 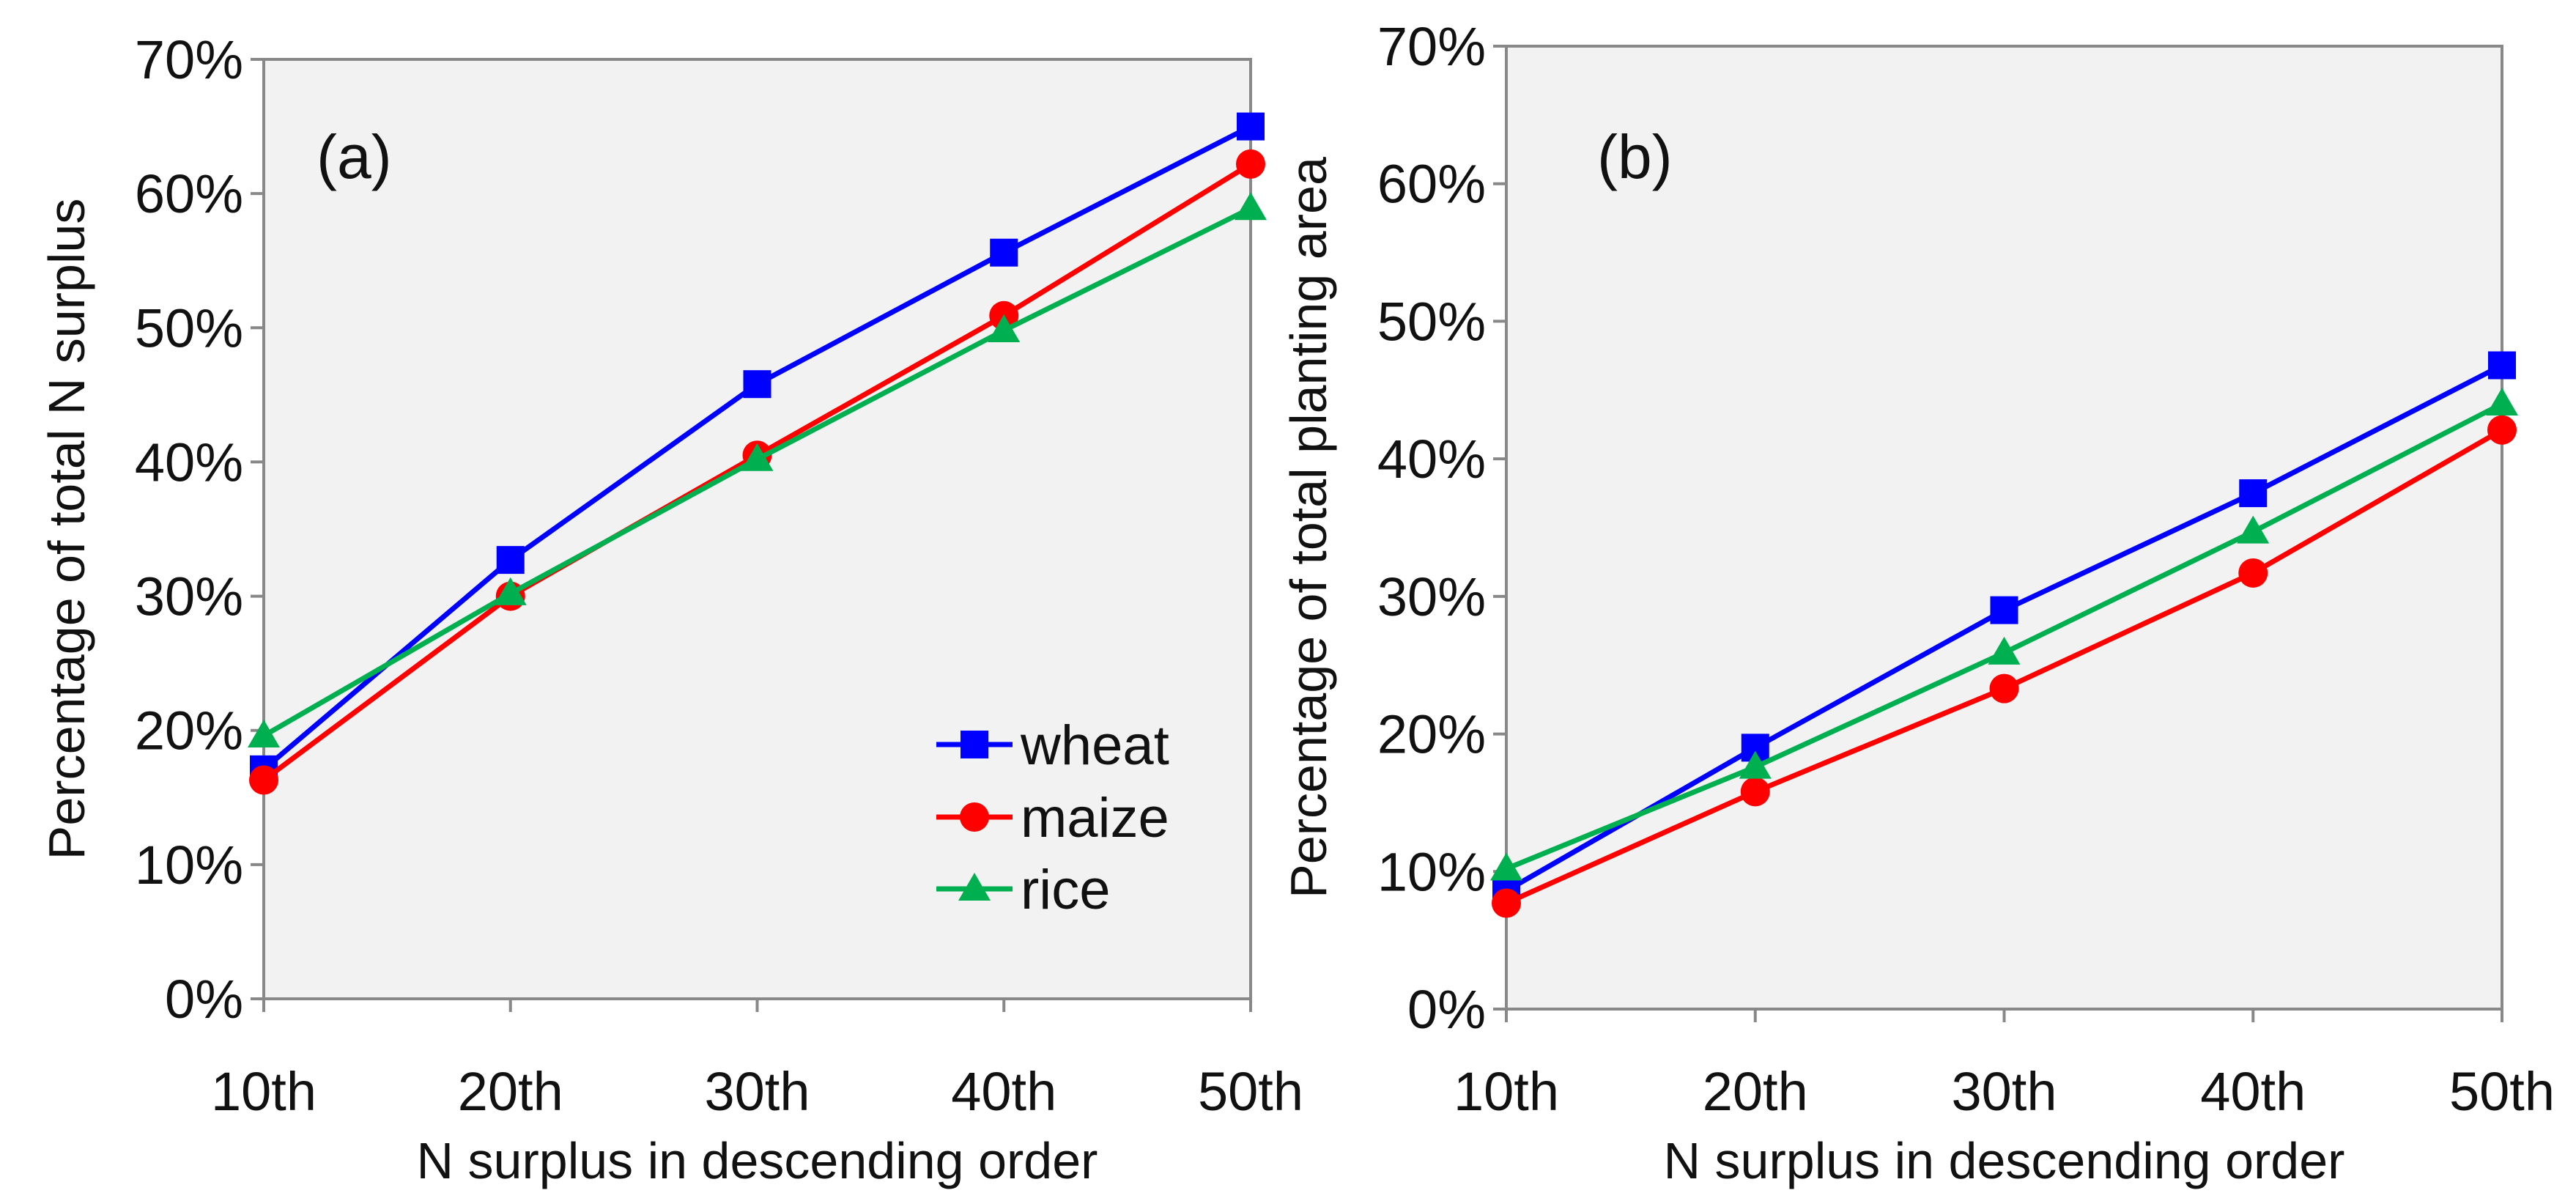 What do you see at coordinates (1308, 528) in the screenshot?
I see `y-axis-label: Percentage of total planting area` at bounding box center [1308, 528].